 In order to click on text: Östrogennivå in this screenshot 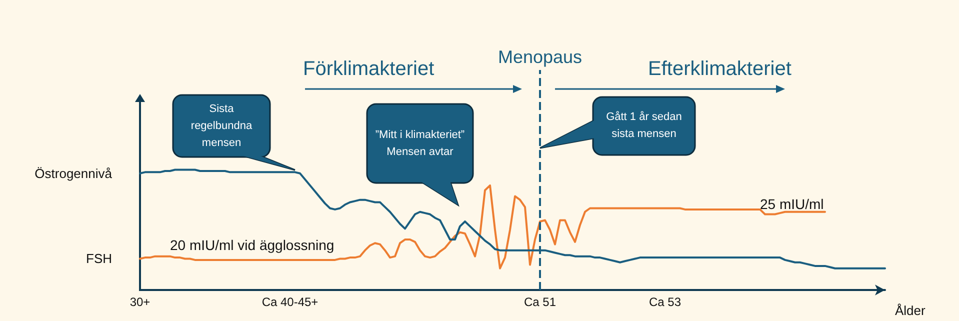, I will do `click(73, 173)`.